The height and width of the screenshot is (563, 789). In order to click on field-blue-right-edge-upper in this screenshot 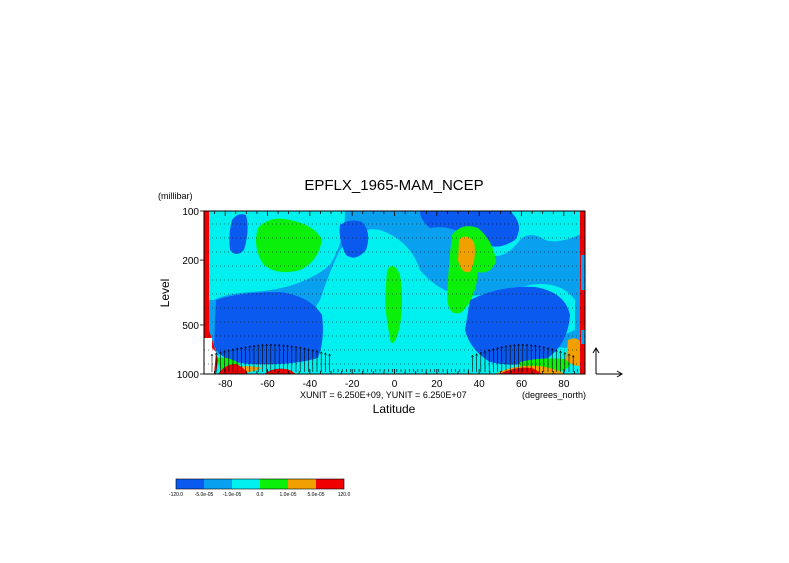, I will do `click(583, 272)`.